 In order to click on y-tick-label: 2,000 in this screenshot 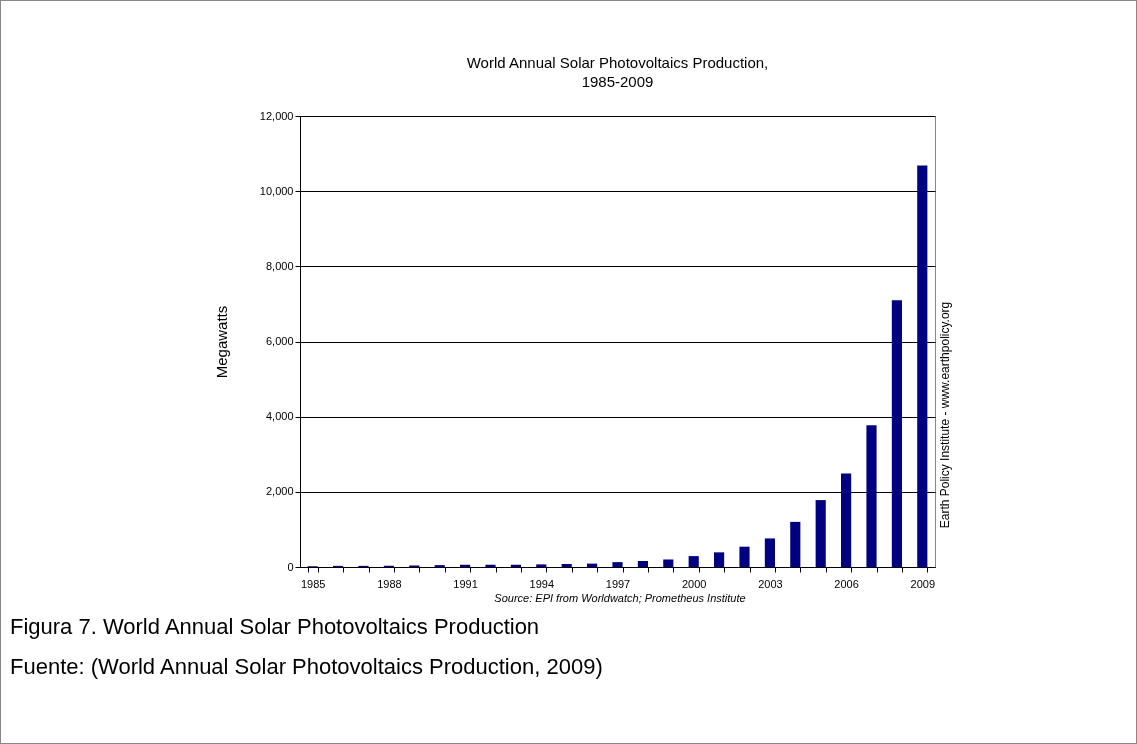, I will do `click(279, 491)`.